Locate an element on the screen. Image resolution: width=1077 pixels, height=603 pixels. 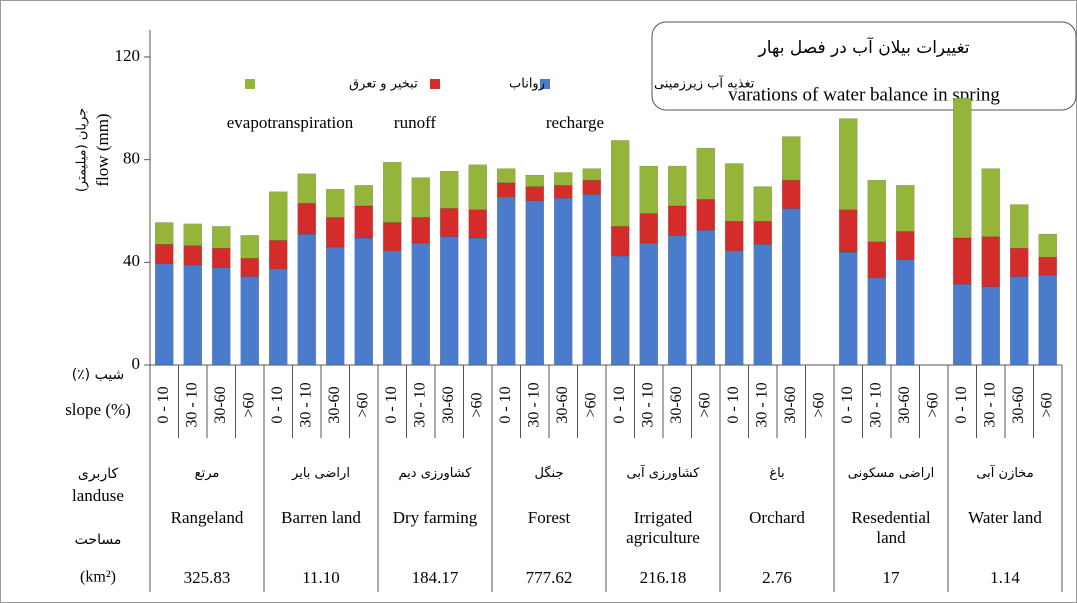
slope-label-fa: شیب (٪) is located at coordinates (98, 375).